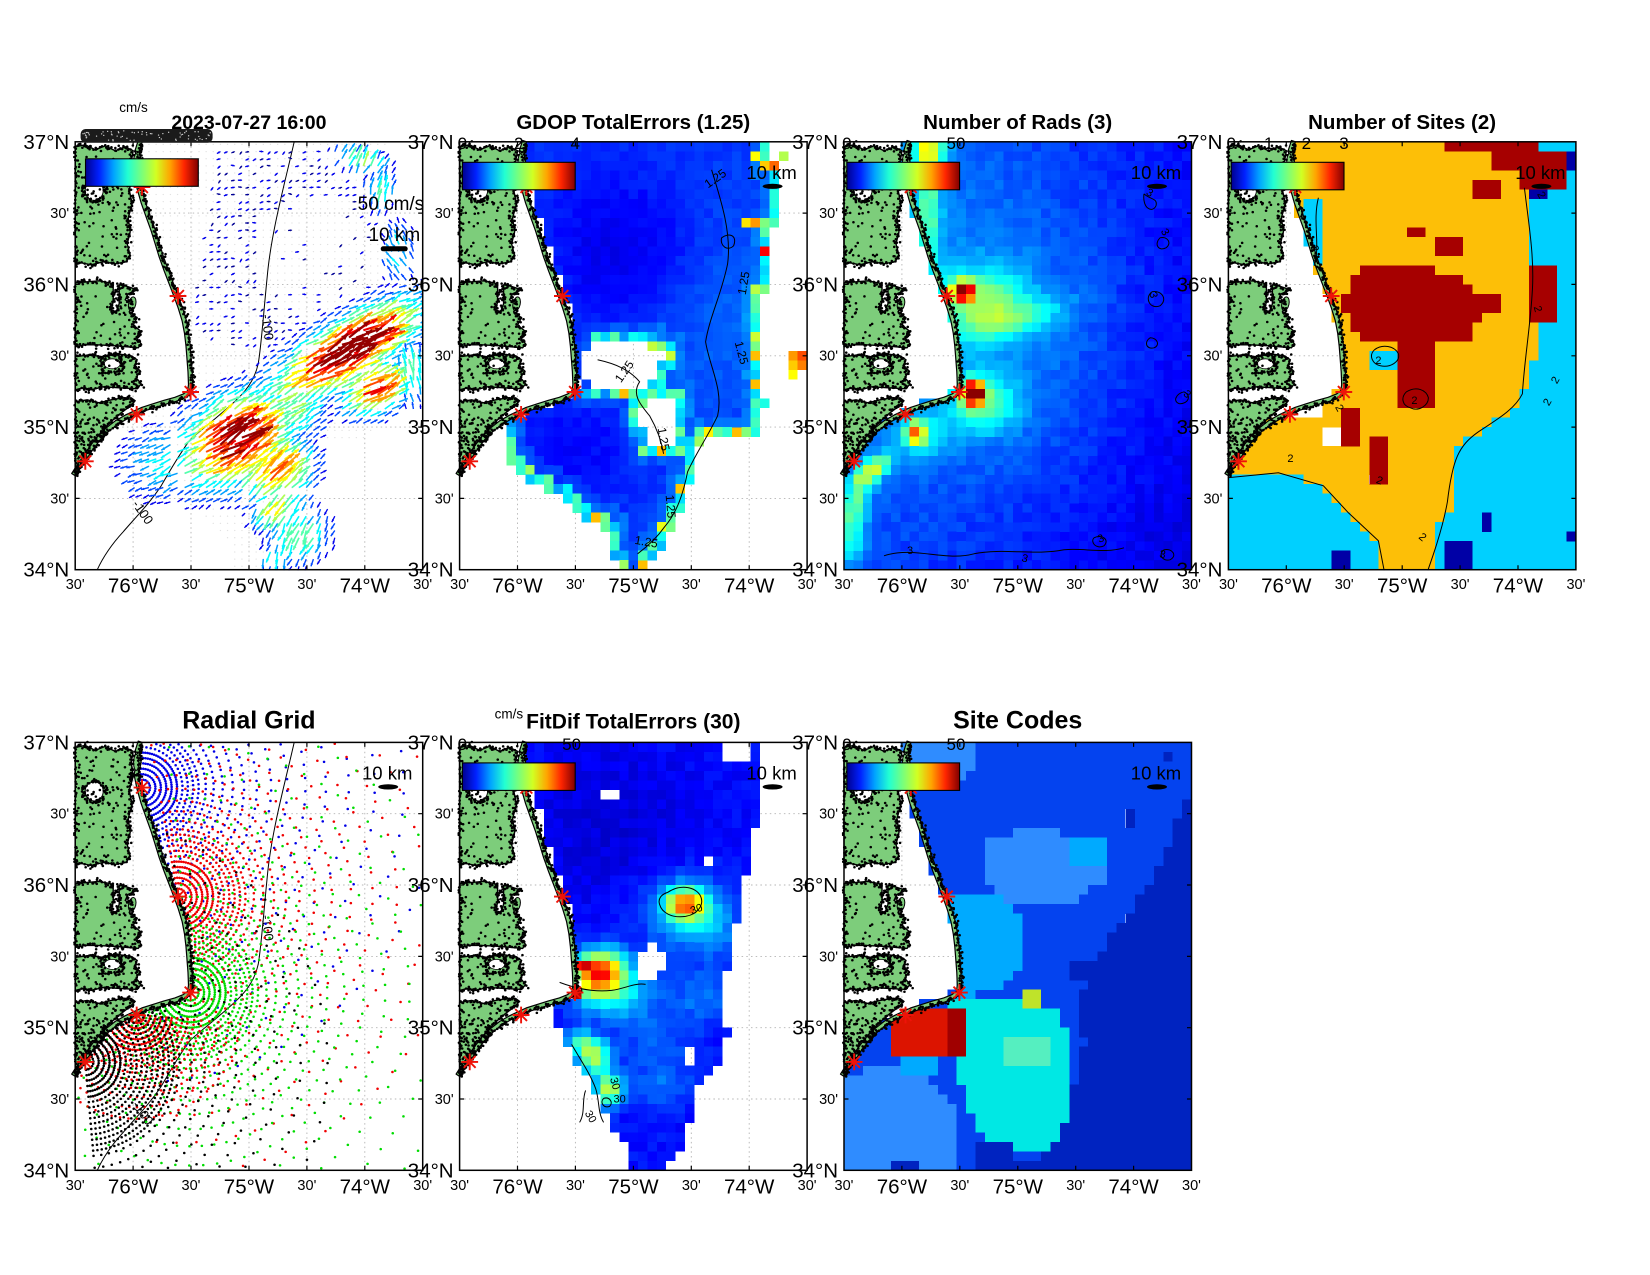 The image size is (1650, 1275). What do you see at coordinates (391, 204) in the screenshot?
I see `svg-text: 50 cm/s` at bounding box center [391, 204].